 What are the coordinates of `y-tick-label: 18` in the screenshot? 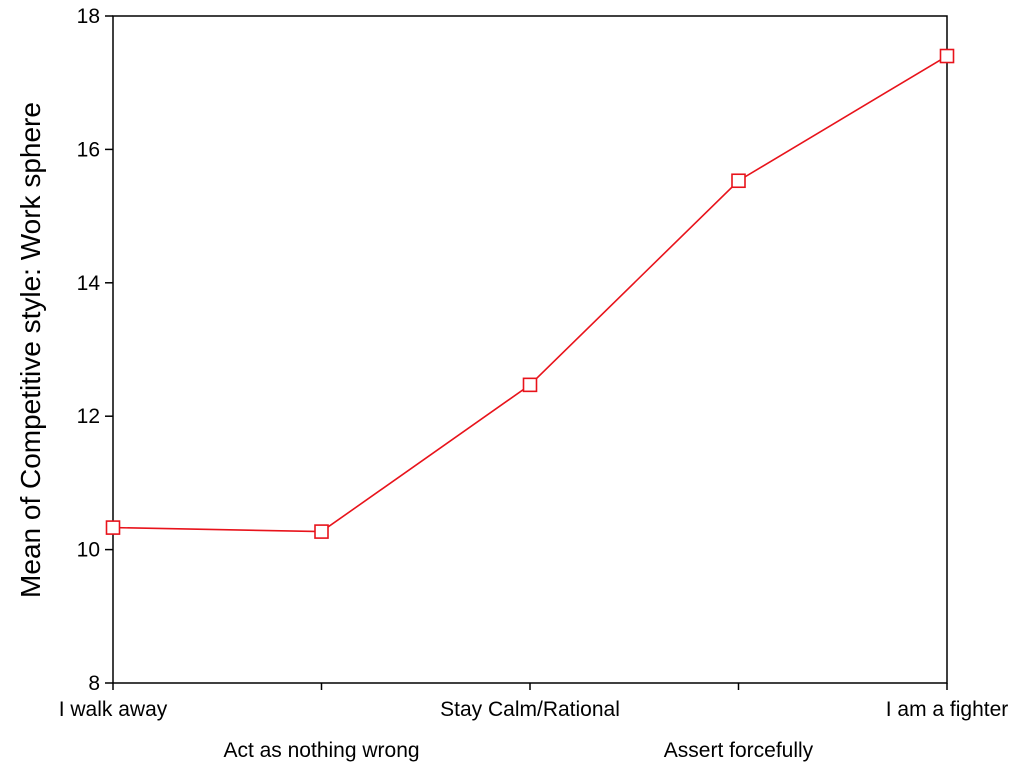 It's located at (88, 16).